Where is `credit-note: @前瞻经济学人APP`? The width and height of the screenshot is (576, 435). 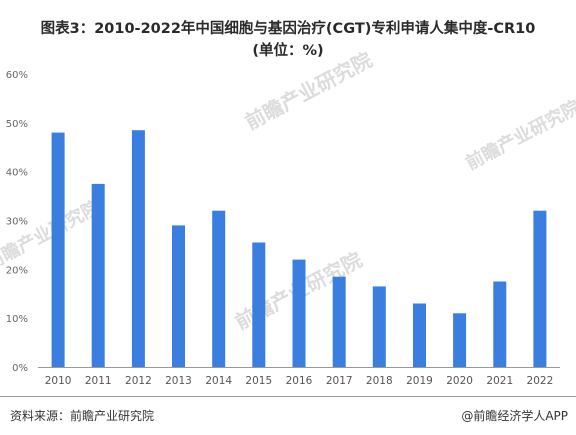 credit-note: @前瞻经济学人APP is located at coordinates (514, 416).